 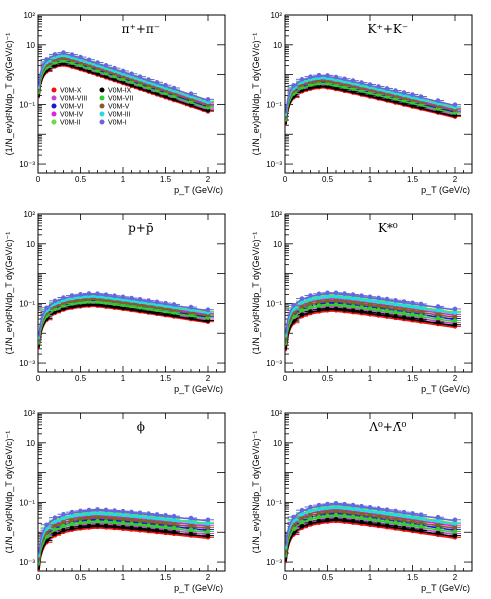 What do you see at coordinates (455, 577) in the screenshot?
I see `x-tick-label: 2` at bounding box center [455, 577].